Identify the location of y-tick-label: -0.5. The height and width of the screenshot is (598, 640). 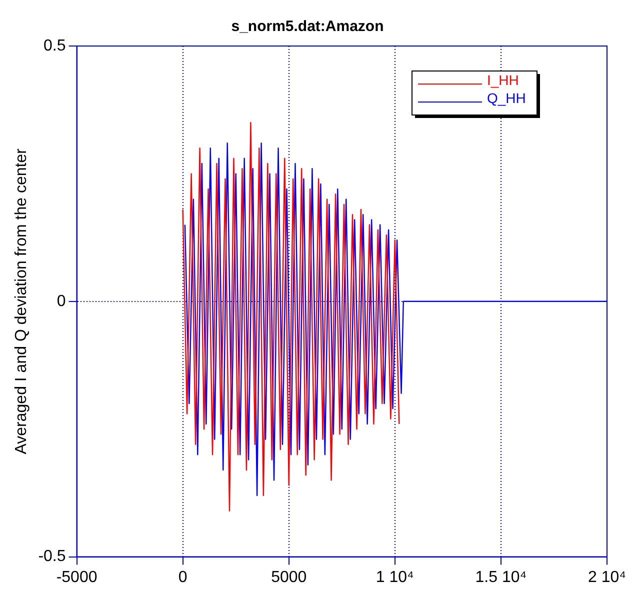
(52, 557).